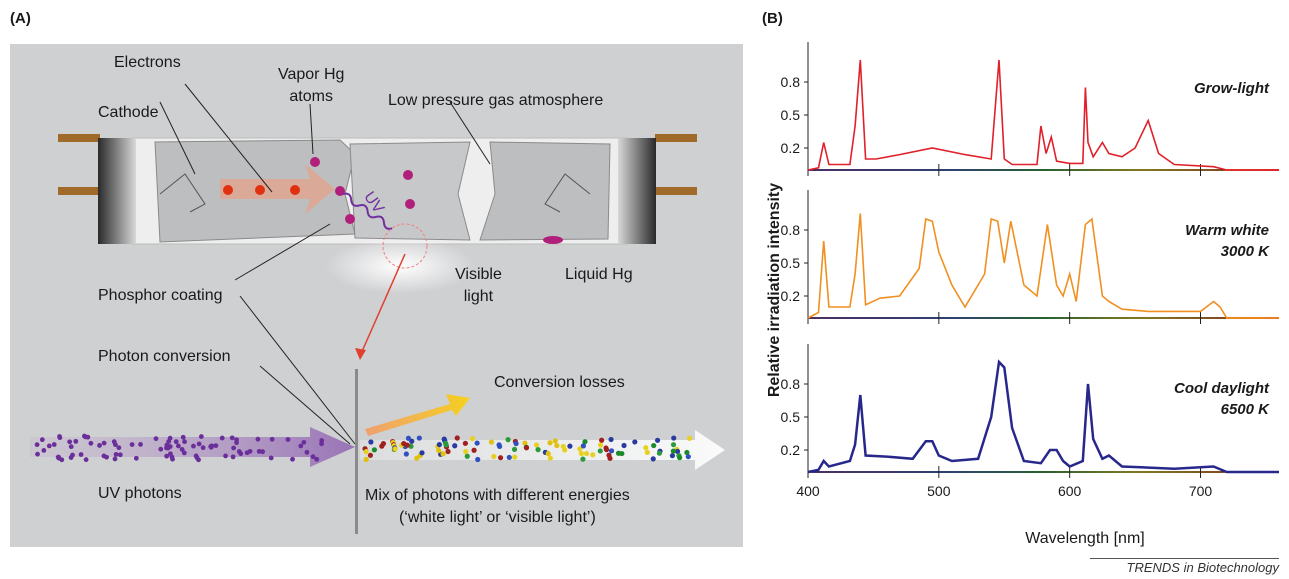 This screenshot has height=579, width=1289. What do you see at coordinates (1201, 491) in the screenshot?
I see `x-tick-label: 700` at bounding box center [1201, 491].